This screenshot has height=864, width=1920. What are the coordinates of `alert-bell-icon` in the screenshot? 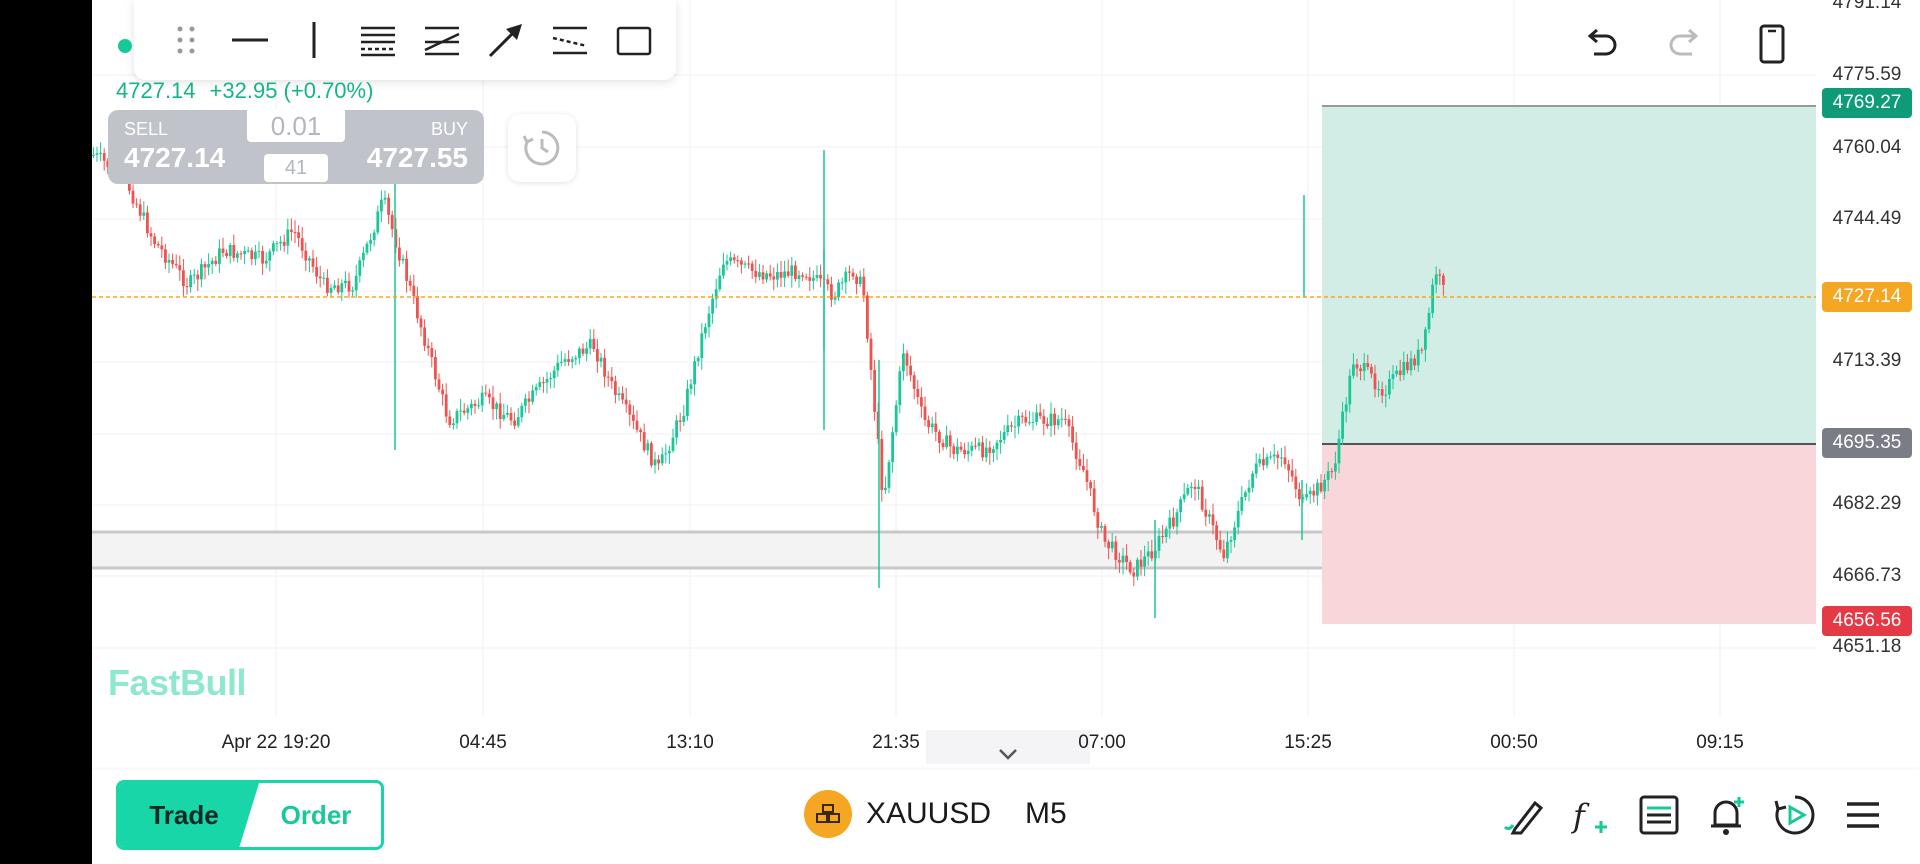 It's located at (1727, 815).